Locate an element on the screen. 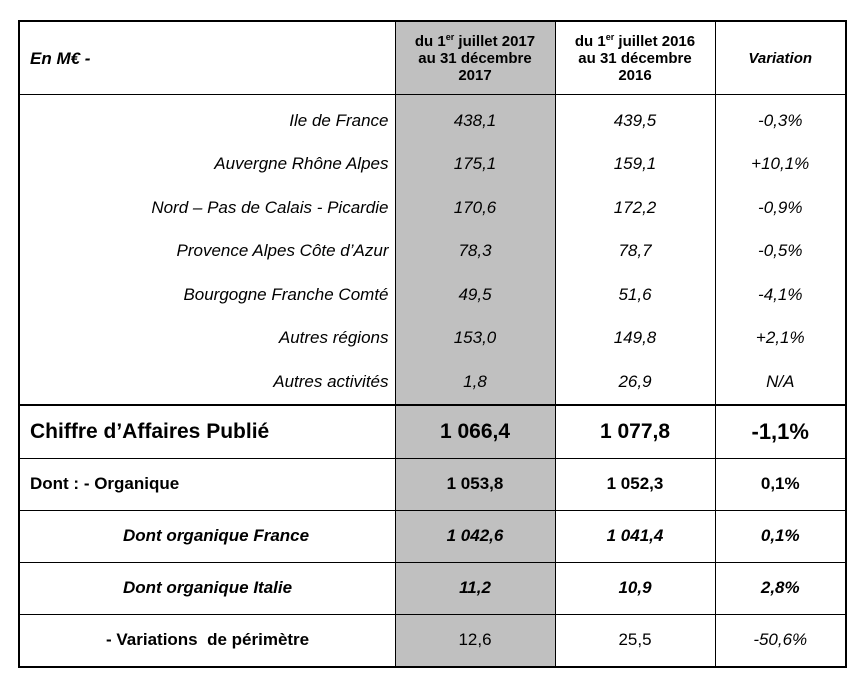 This screenshot has height=674, width=864. organic-value-2016: 1 052,3 is located at coordinates (634, 483).